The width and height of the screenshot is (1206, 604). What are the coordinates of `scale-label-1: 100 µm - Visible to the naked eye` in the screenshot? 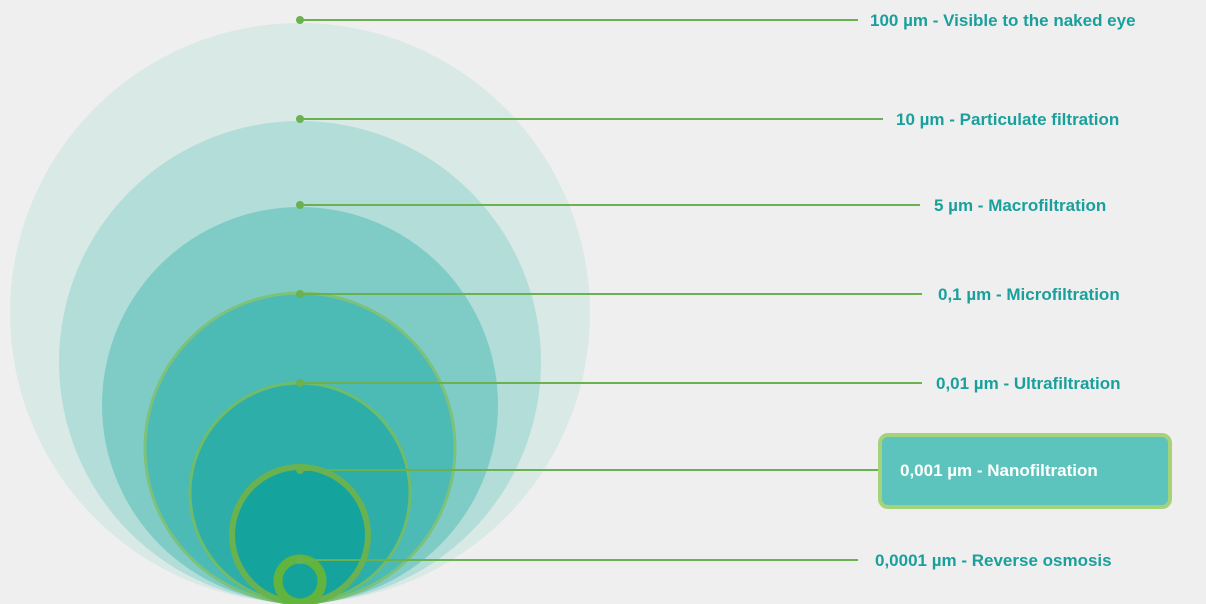 It's located at (1003, 20).